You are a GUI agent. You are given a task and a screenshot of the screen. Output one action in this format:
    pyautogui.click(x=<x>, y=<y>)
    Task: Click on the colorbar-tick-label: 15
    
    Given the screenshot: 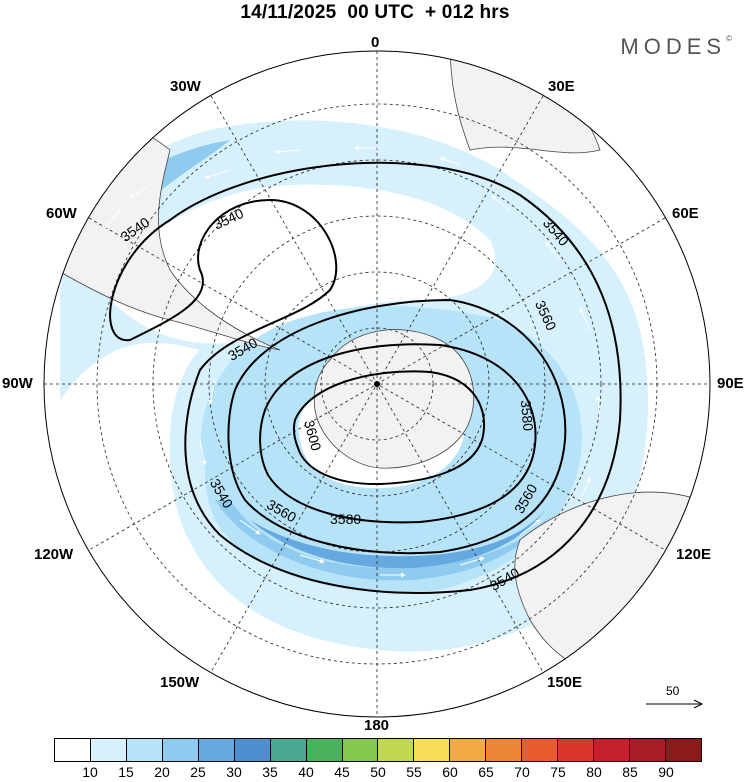 What is the action you would take?
    pyautogui.click(x=126, y=772)
    